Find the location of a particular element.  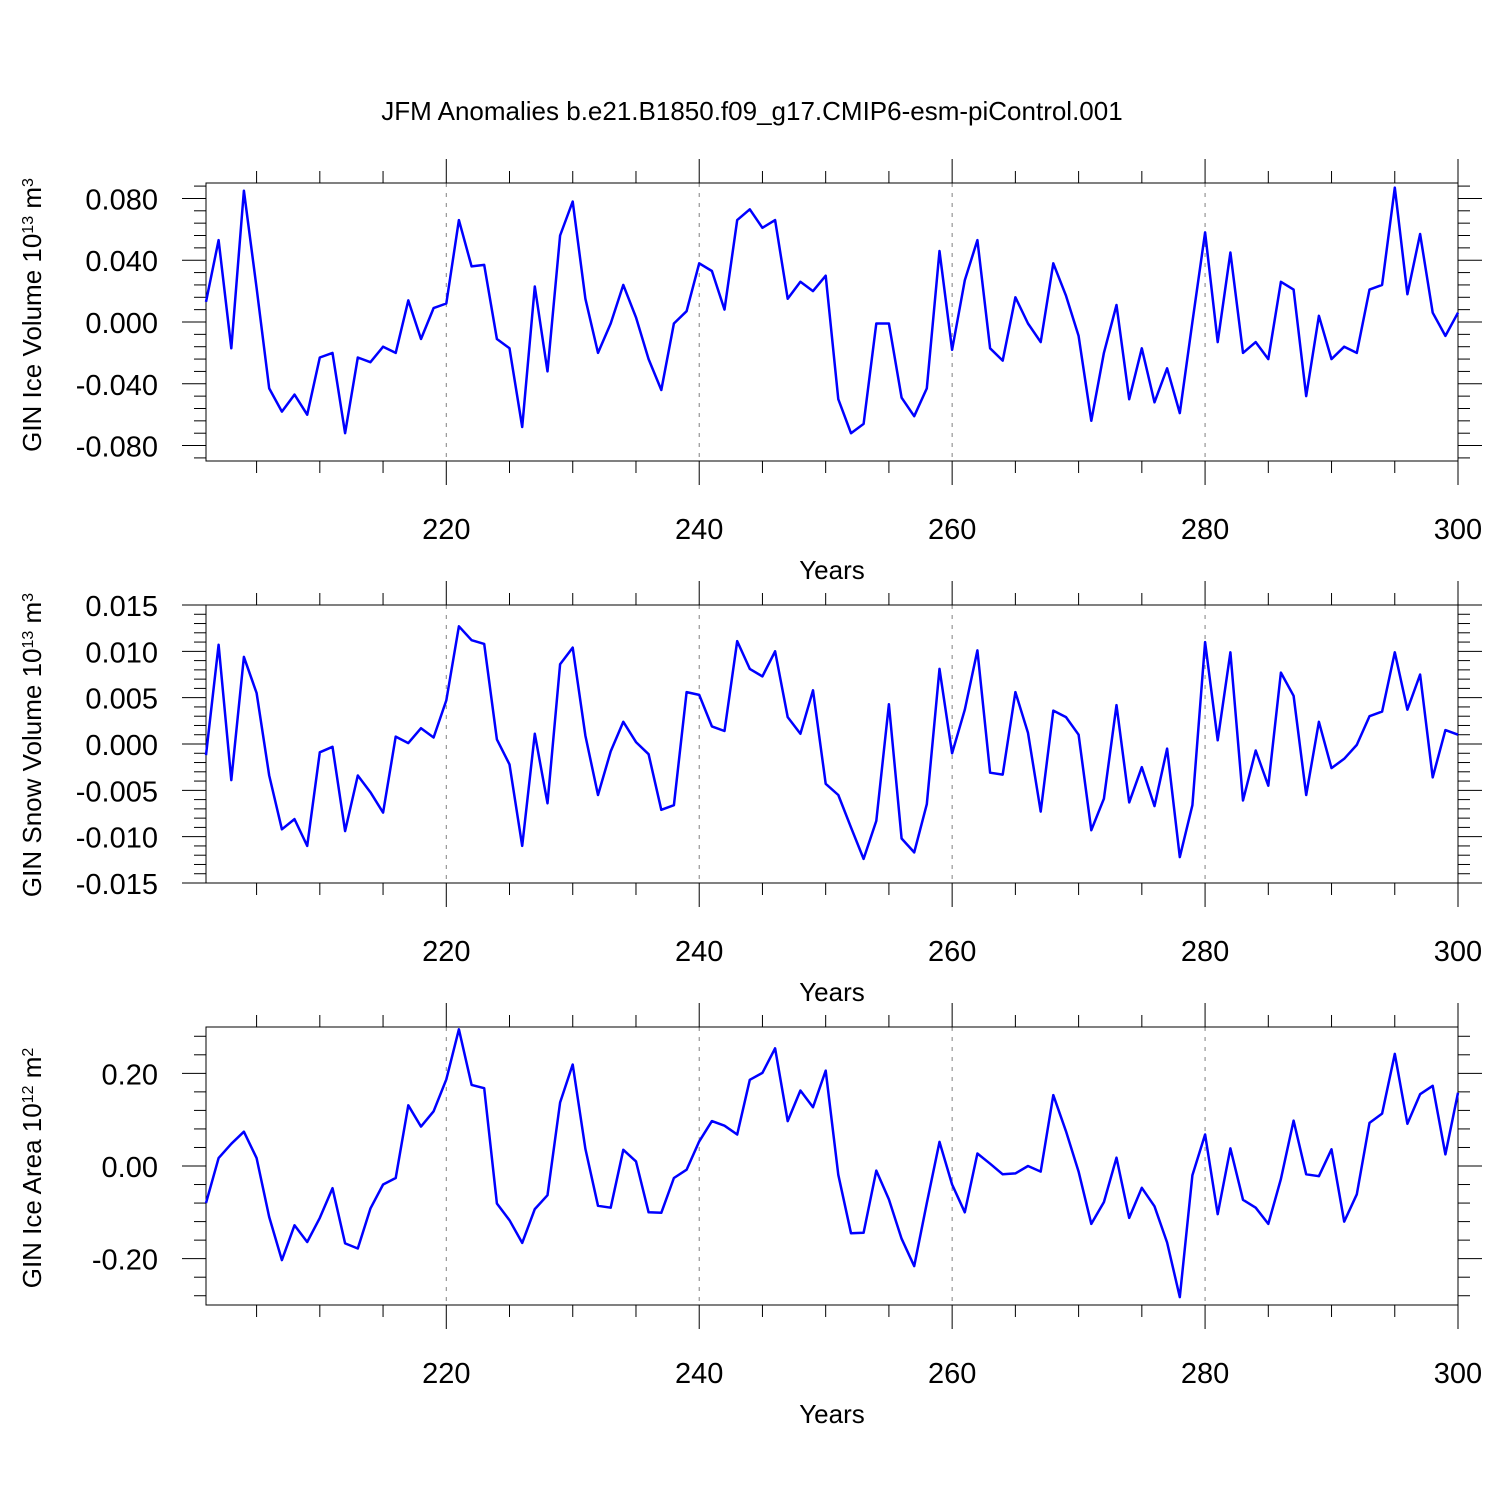

y-tick-label: 0.20 is located at coordinates (130, 1075).